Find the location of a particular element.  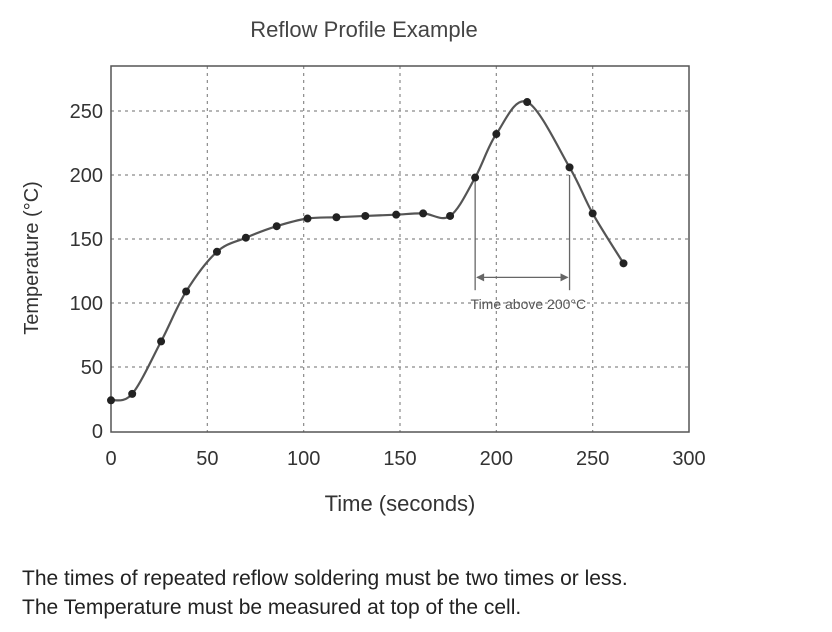

x-tick-label: 50 is located at coordinates (207, 459).